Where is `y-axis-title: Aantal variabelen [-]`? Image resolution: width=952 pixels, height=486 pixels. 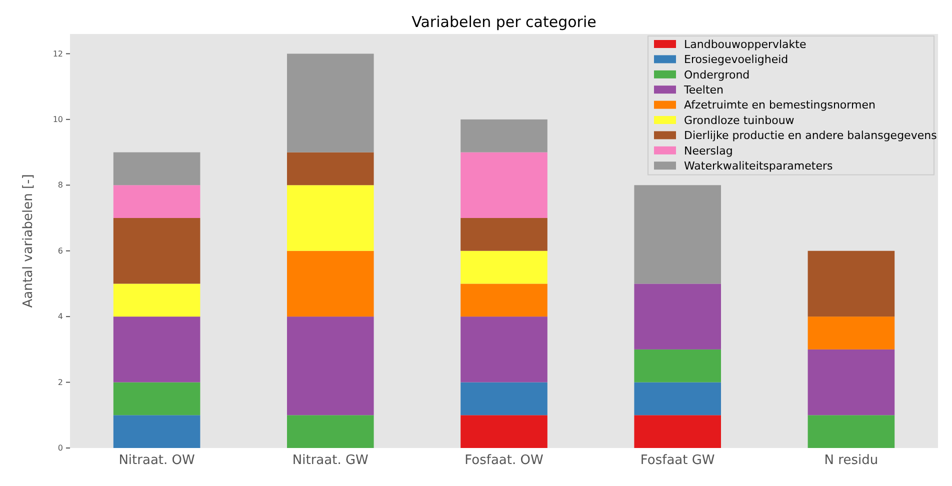 y-axis-title: Aantal variabelen [-] is located at coordinates (28, 241).